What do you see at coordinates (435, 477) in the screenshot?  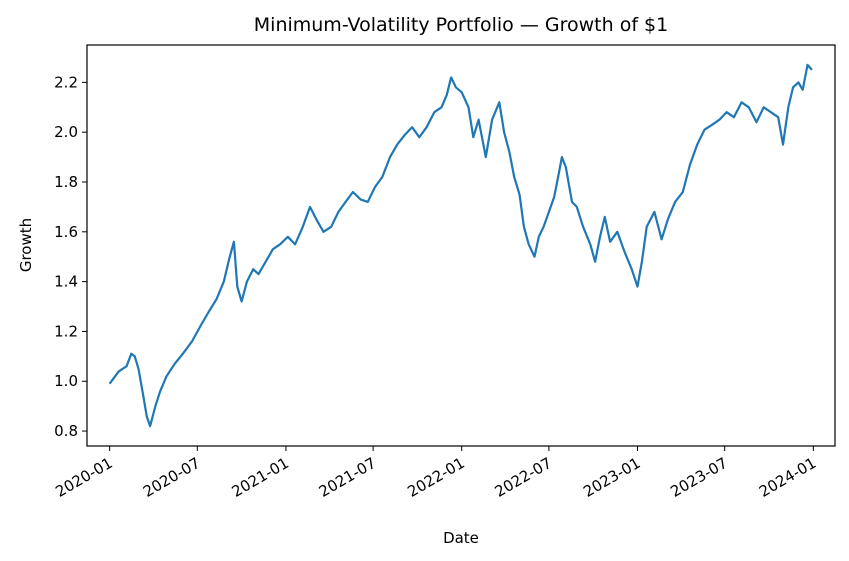 I see `x-tick-label: 2022-01` at bounding box center [435, 477].